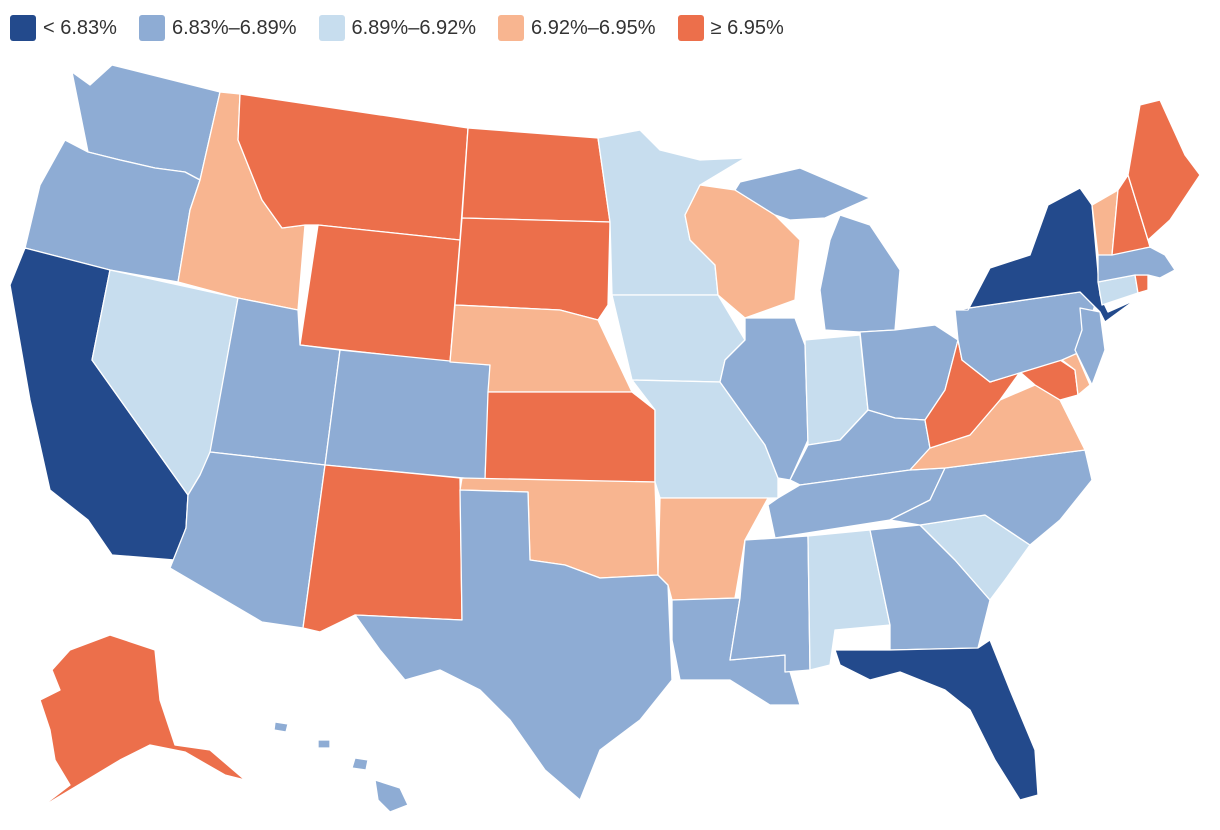  I want to click on state-new-hampshire, so click(1131, 215).